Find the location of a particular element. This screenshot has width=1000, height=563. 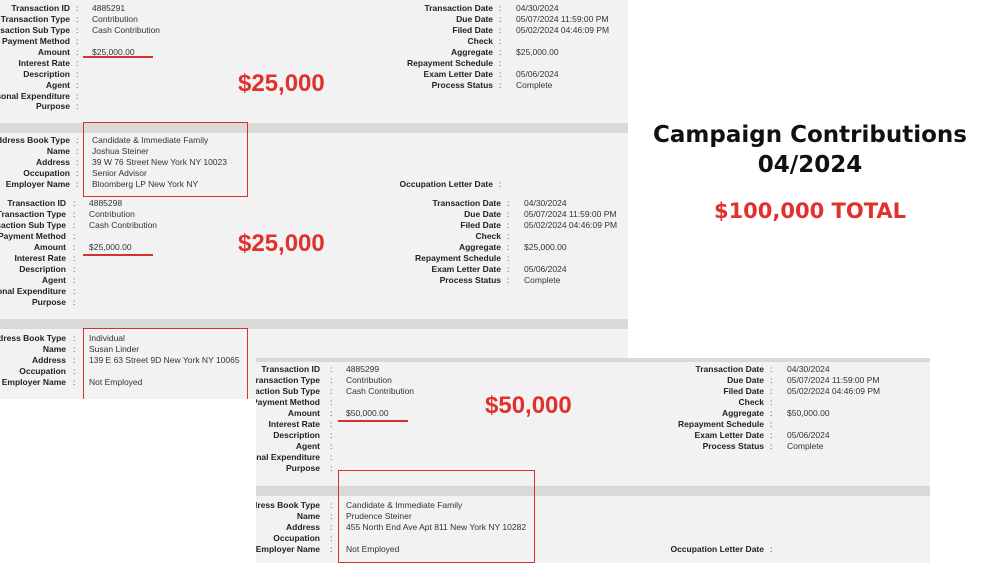

transaction-id-value: 4885299 is located at coordinates (363, 369).